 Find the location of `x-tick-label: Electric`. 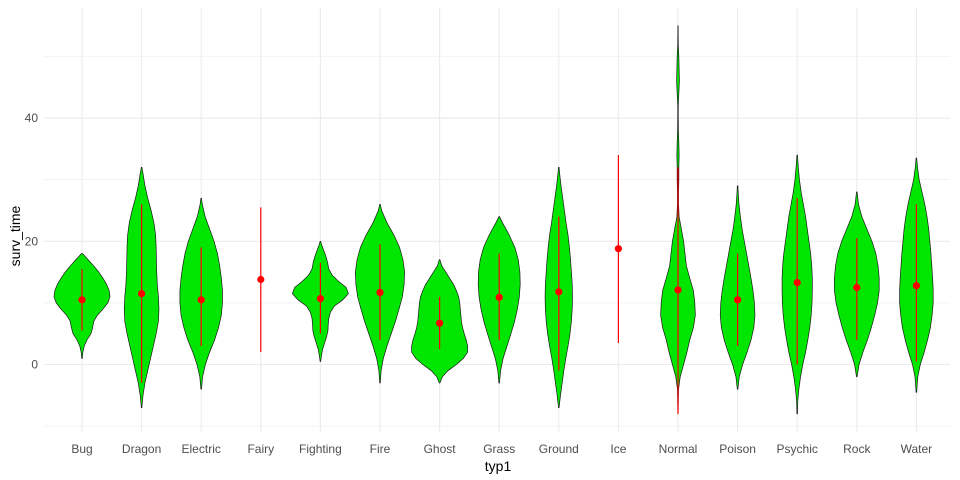

x-tick-label: Electric is located at coordinates (201, 449).